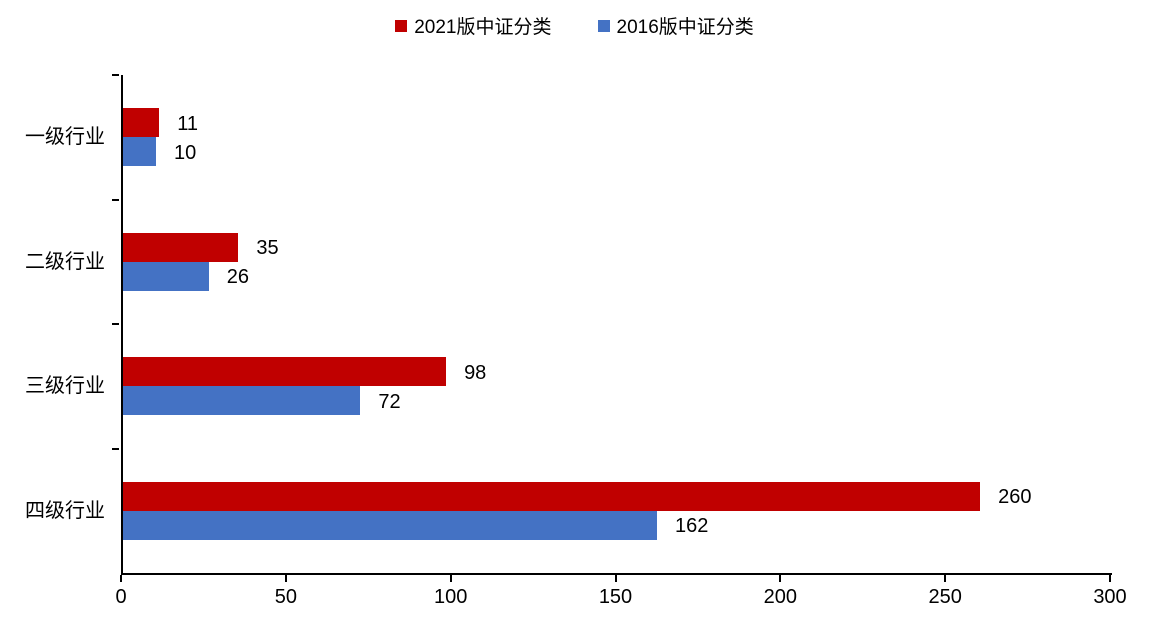 The height and width of the screenshot is (621, 1149). Describe the element at coordinates (65, 386) in the screenshot. I see `category-label: 三级行业` at that location.